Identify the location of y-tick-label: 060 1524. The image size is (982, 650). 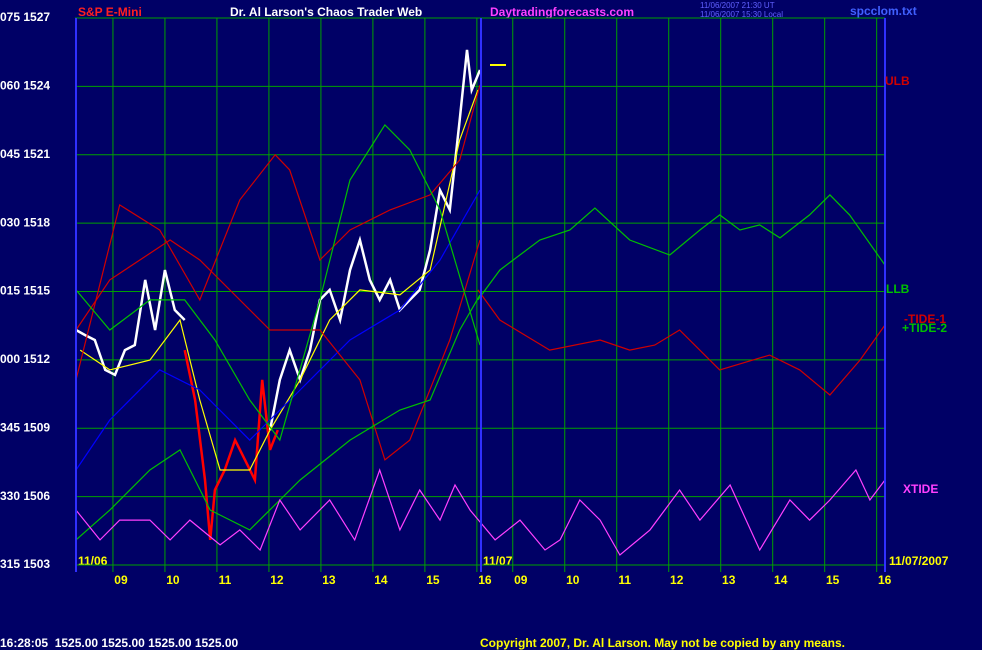
(25, 86).